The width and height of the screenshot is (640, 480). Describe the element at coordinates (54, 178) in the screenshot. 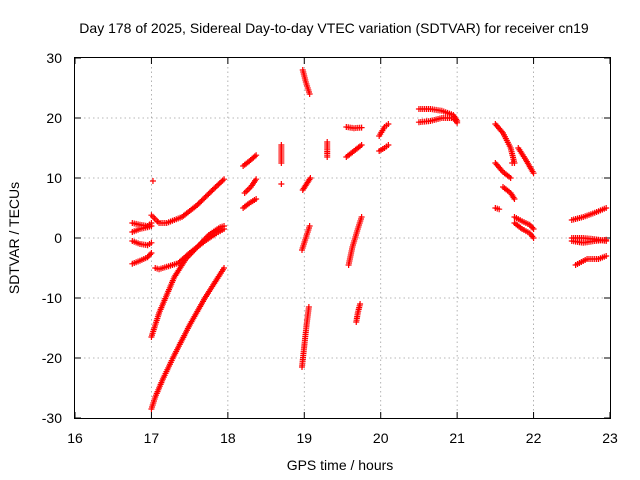

I see `y-tick-label: 10` at that location.